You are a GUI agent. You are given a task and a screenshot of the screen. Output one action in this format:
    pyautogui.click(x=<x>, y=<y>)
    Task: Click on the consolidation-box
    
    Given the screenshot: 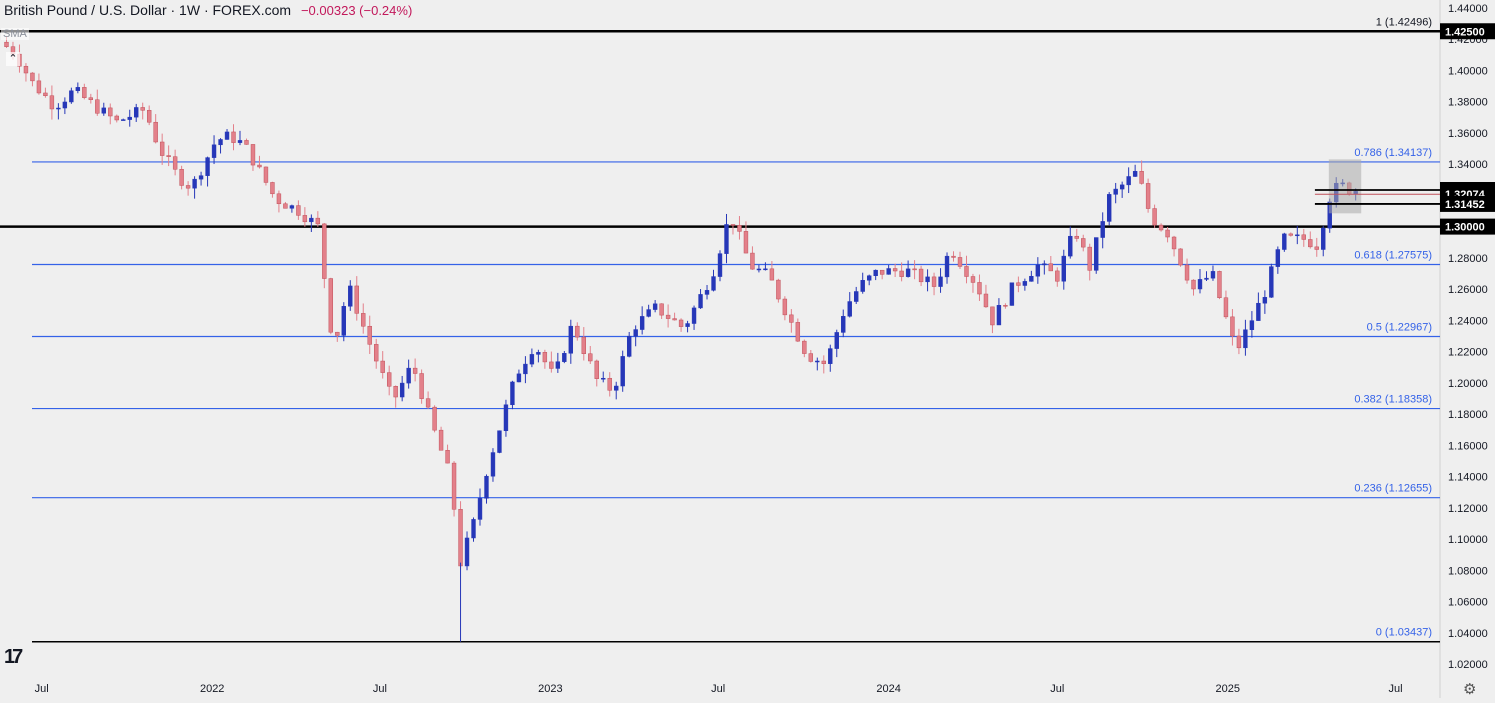 What is the action you would take?
    pyautogui.click(x=1345, y=186)
    